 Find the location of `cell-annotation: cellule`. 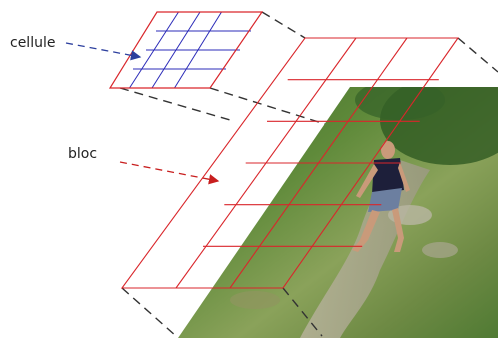

cell-annotation: cellule is located at coordinates (76, 48).